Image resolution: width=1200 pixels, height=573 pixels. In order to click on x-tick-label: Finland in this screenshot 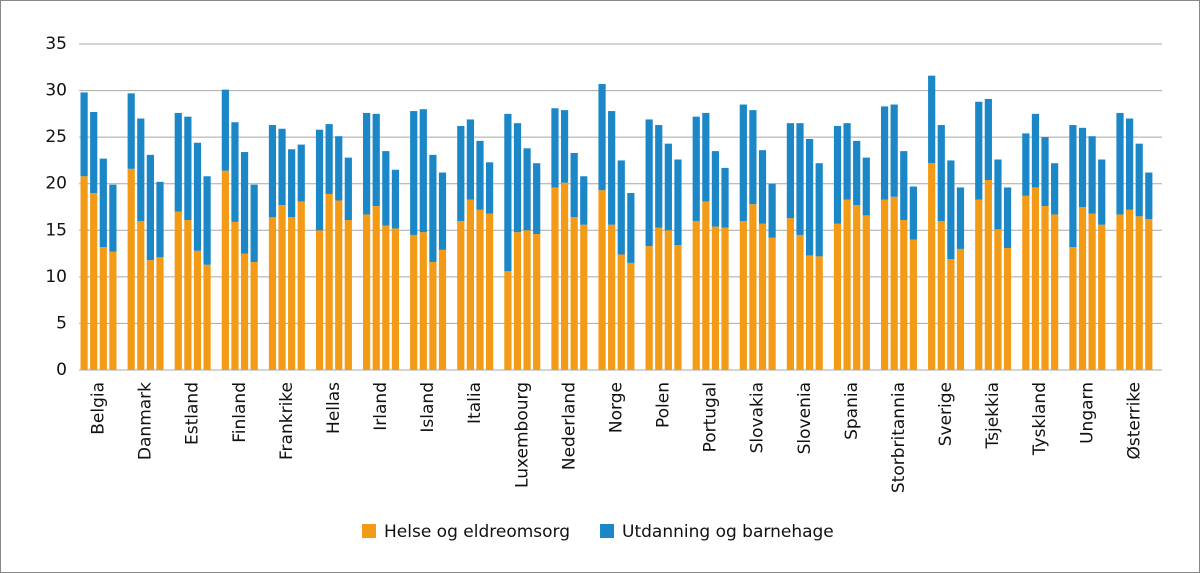, I will do `click(240, 412)`.